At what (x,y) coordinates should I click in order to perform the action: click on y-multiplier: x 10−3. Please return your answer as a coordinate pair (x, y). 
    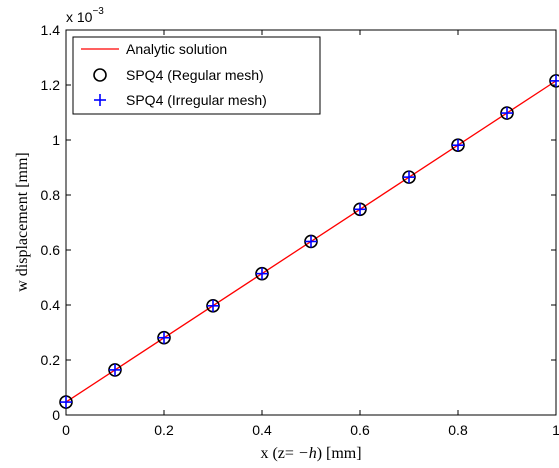
    Looking at the image, I should click on (85, 15).